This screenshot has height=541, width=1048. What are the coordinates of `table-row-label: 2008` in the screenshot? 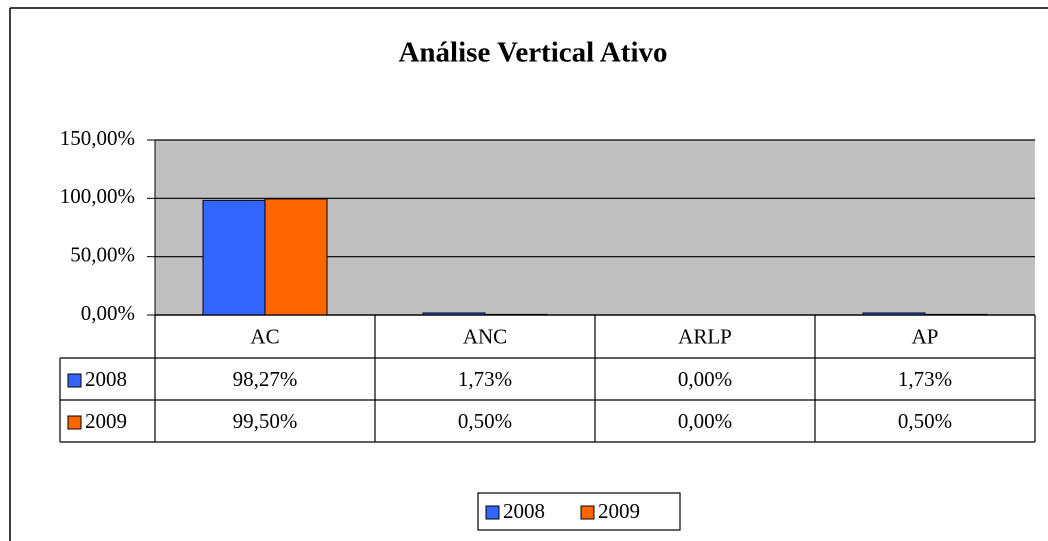 It's located at (106, 379).